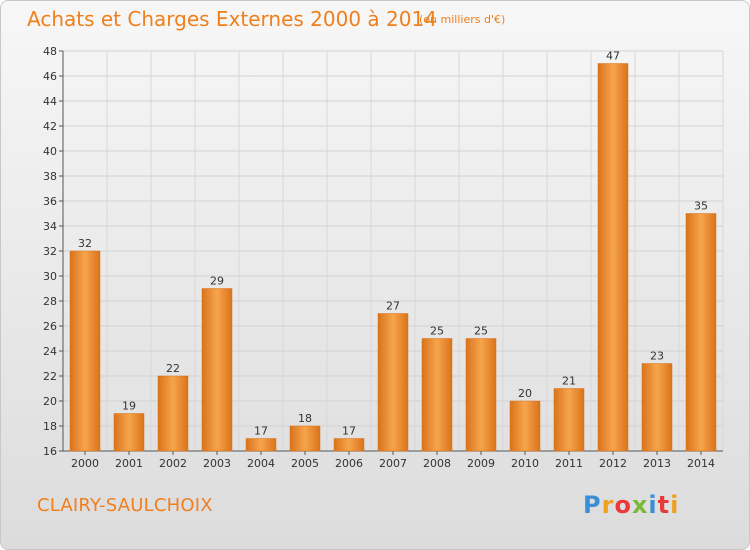 This screenshot has width=750, height=550. I want to click on data-label: 23, so click(657, 356).